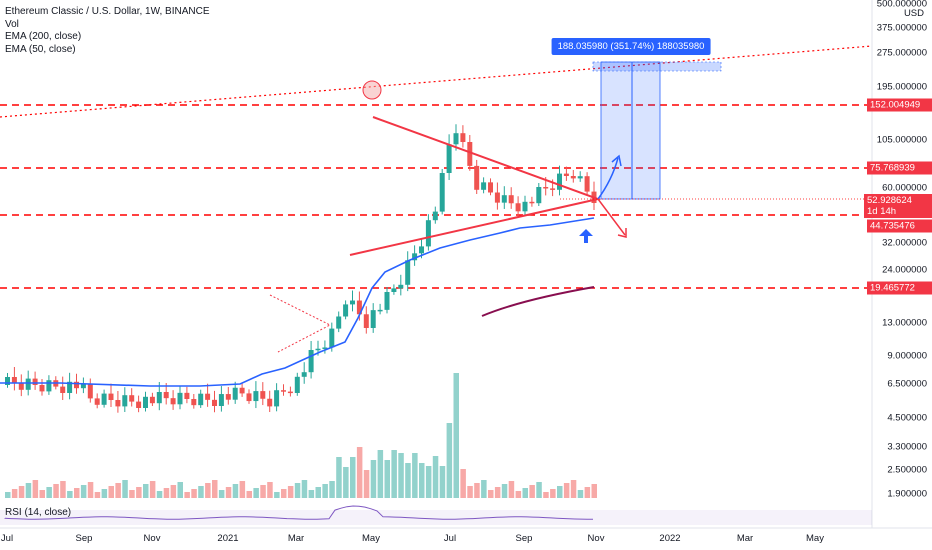 This screenshot has height=550, width=932. I want to click on price-axis-unit: USD, so click(913, 13).